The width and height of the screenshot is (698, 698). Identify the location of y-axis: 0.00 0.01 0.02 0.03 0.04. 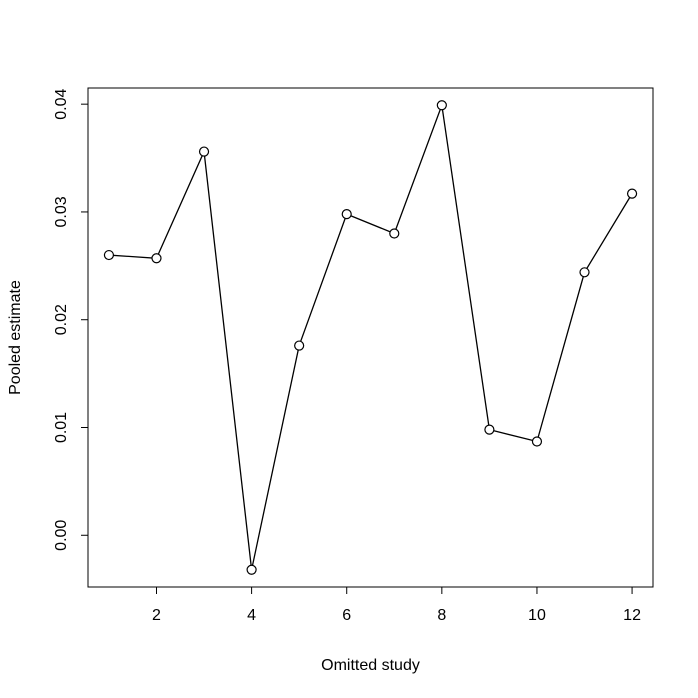
(70, 319).